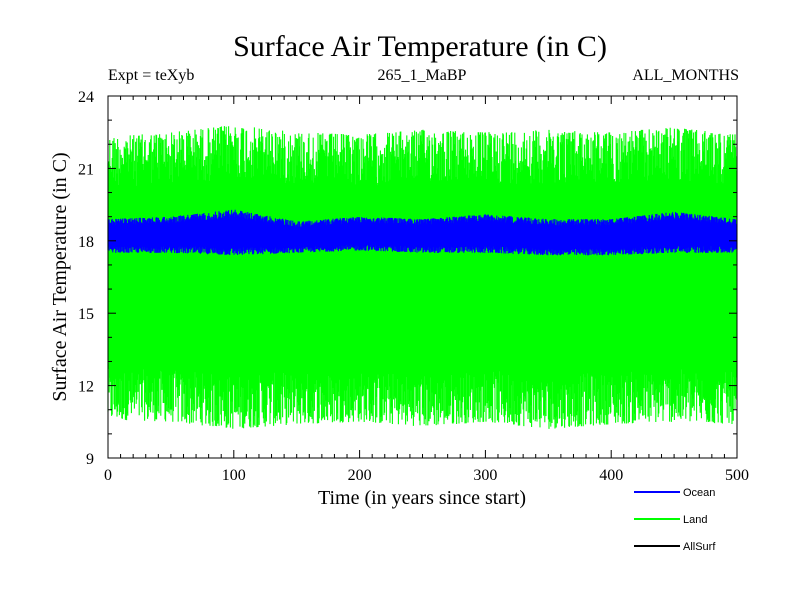 This screenshot has height=600, width=800. I want to click on legend-label: Land, so click(695, 520).